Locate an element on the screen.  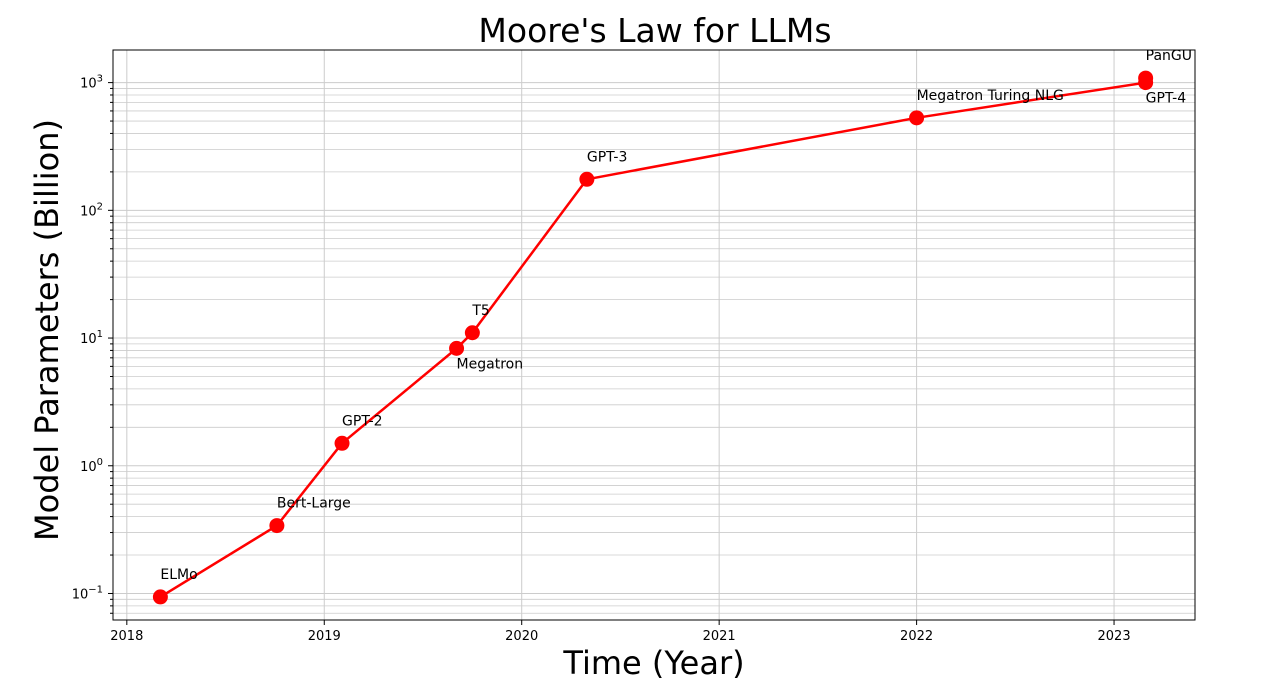
data-point-label: Megatron is located at coordinates (490, 364).